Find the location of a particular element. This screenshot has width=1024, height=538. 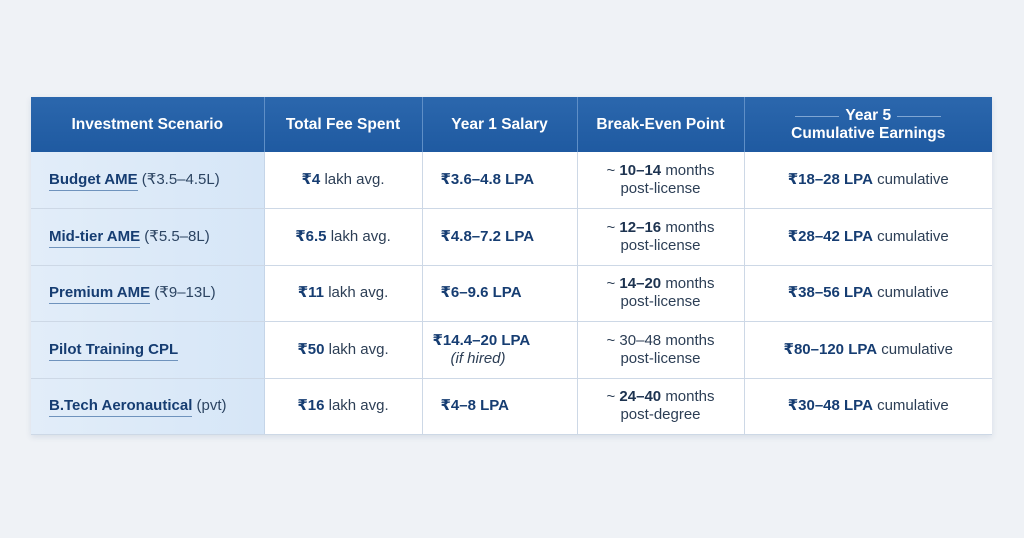

header-label: Investment Scenario is located at coordinates (147, 124).